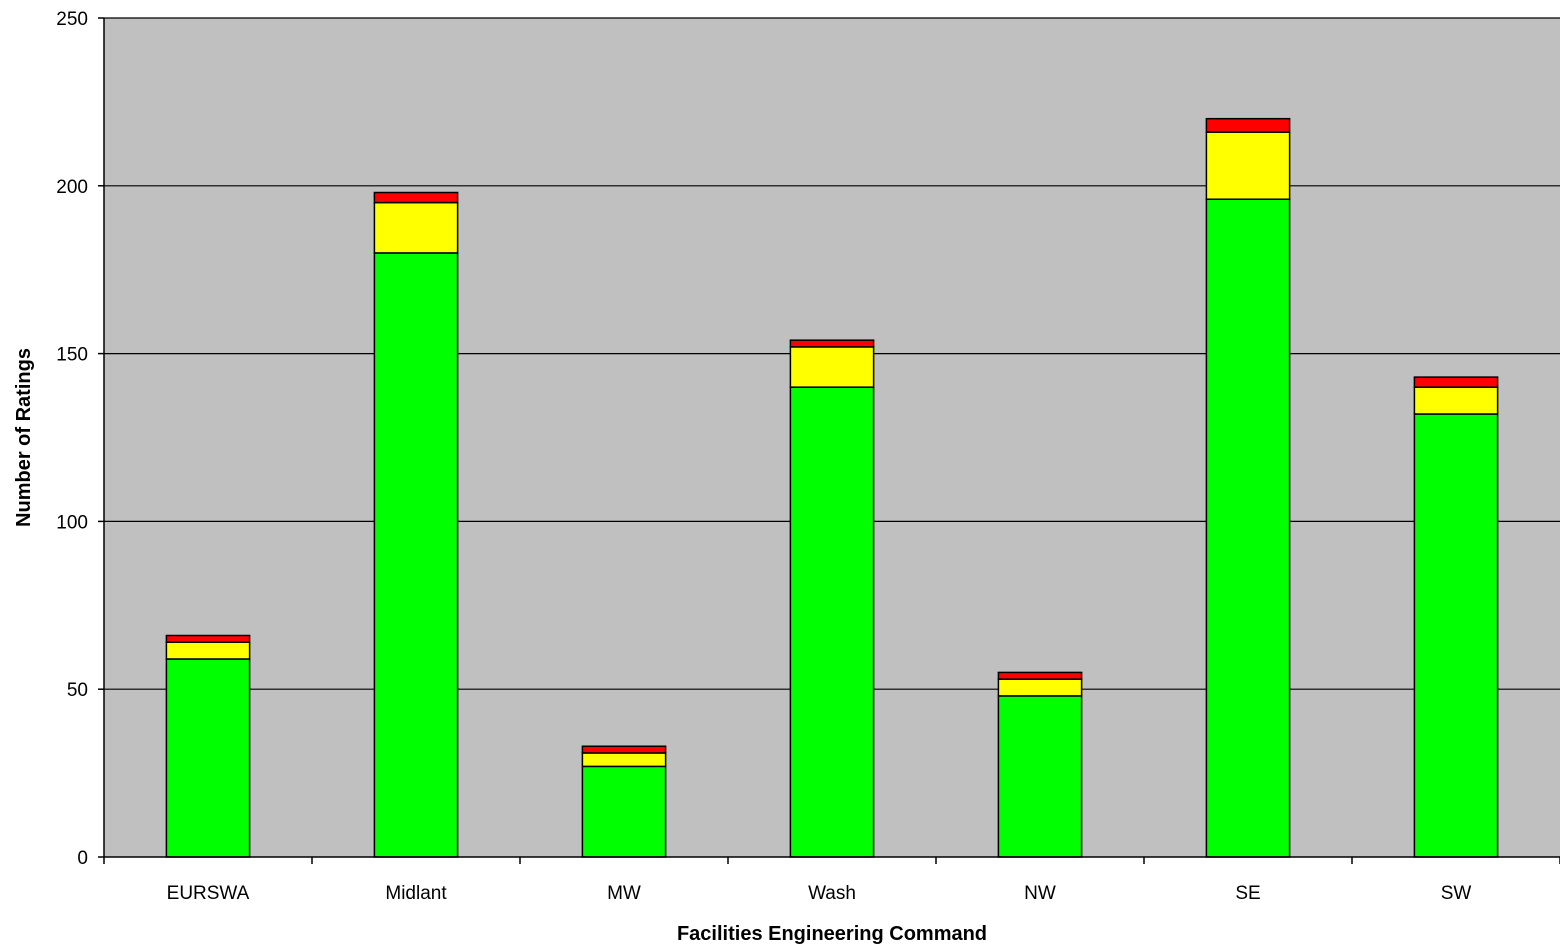 This screenshot has height=951, width=1560. I want to click on x-tick-label: SW, so click(1456, 893).